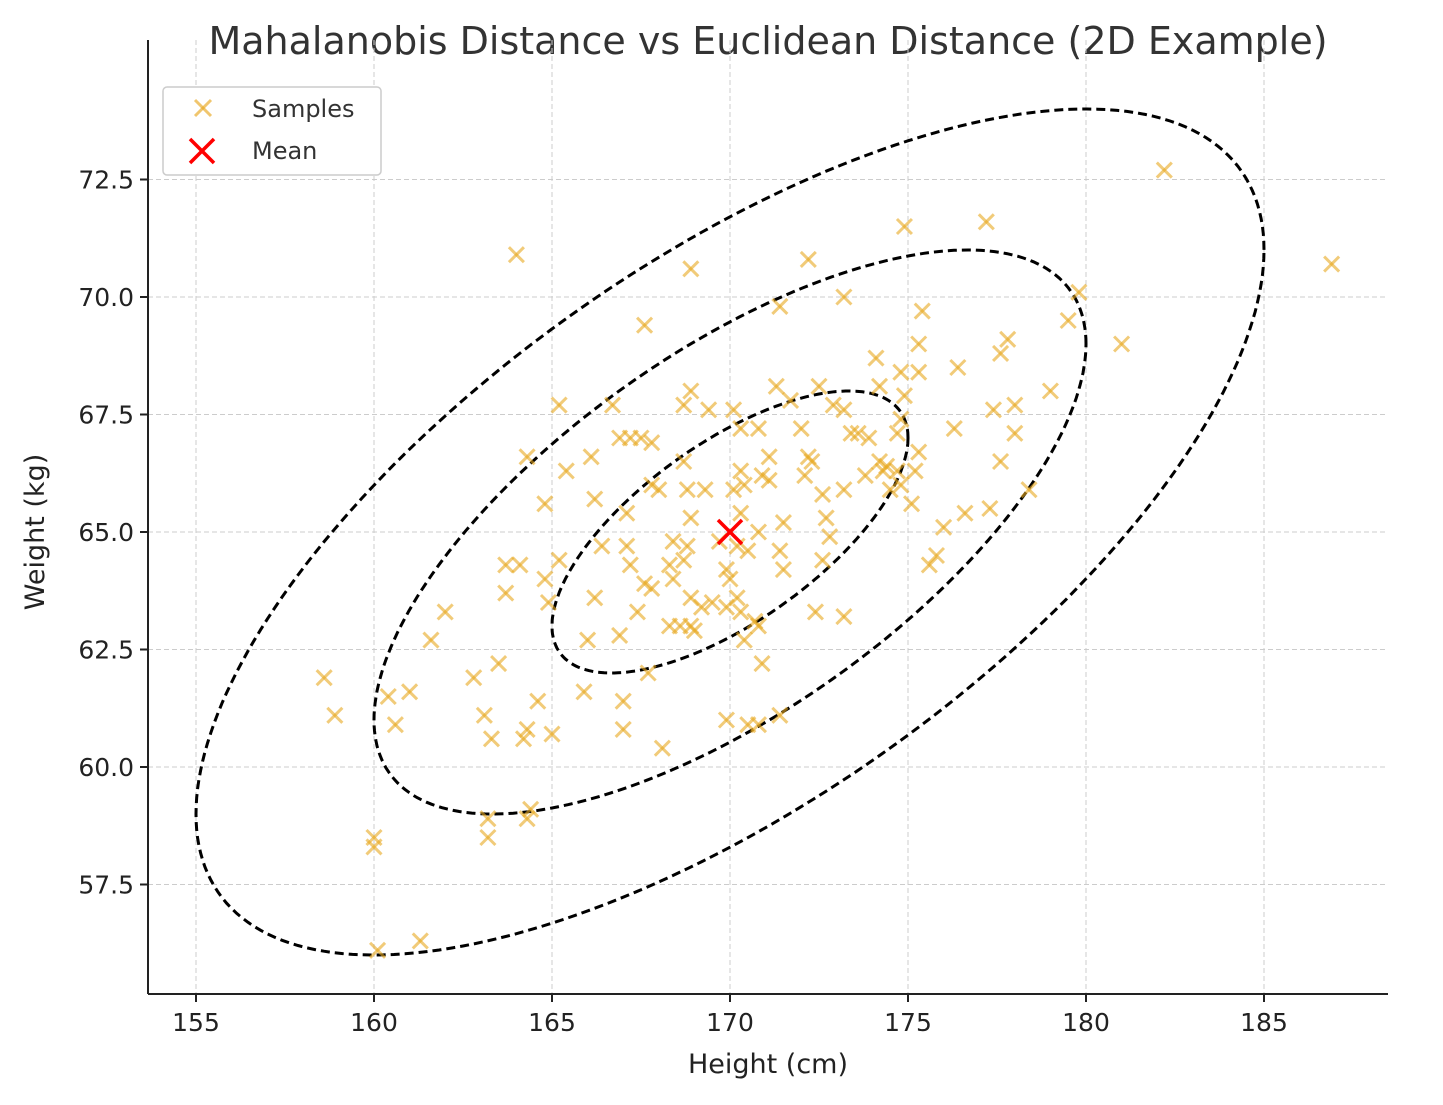  Describe the element at coordinates (106, 415) in the screenshot. I see `y-tick-label: 67.5` at that location.